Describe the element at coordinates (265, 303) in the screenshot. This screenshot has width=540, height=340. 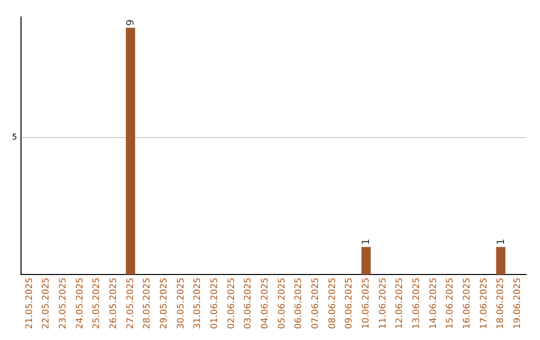
I see `x-tick-label: 04.06.2025` at that location.